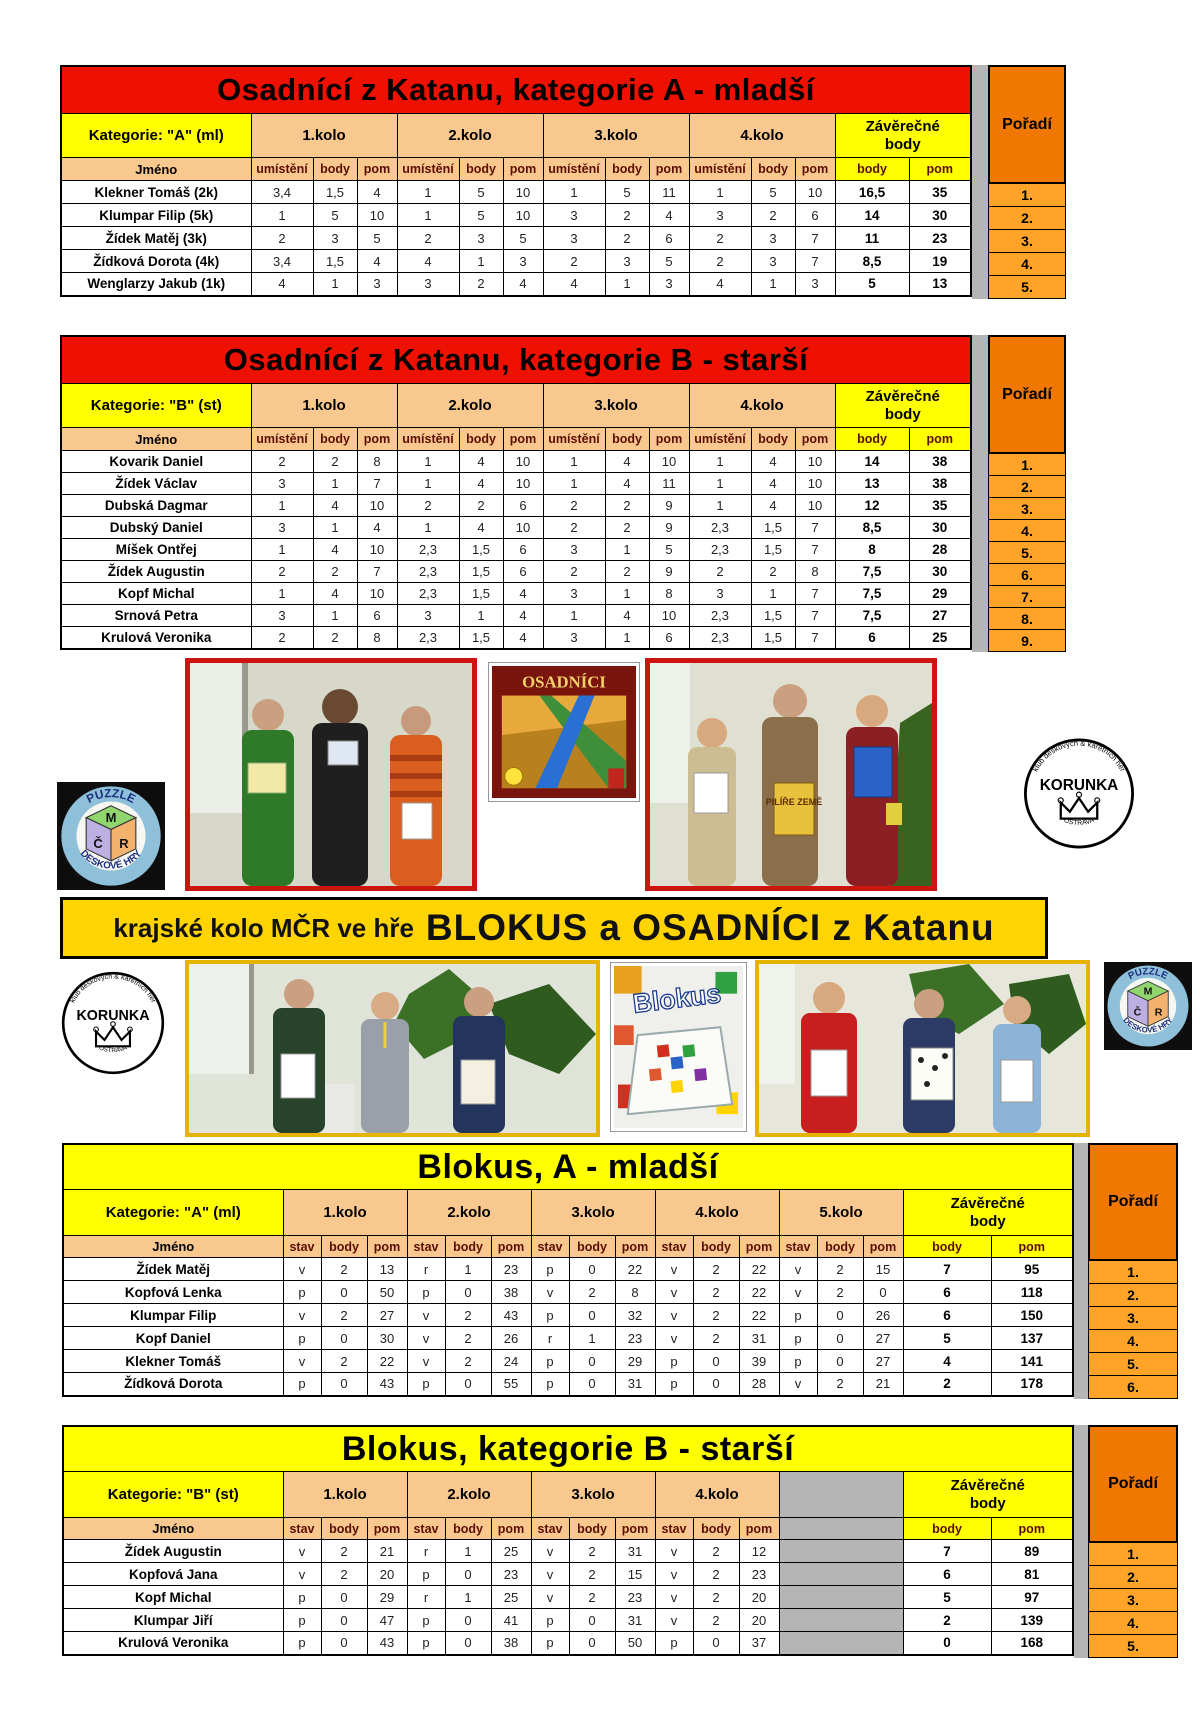 This screenshot has height=1709, width=1200. I want to click on osadnici-game-box: OSADNÍCI, so click(564, 732).